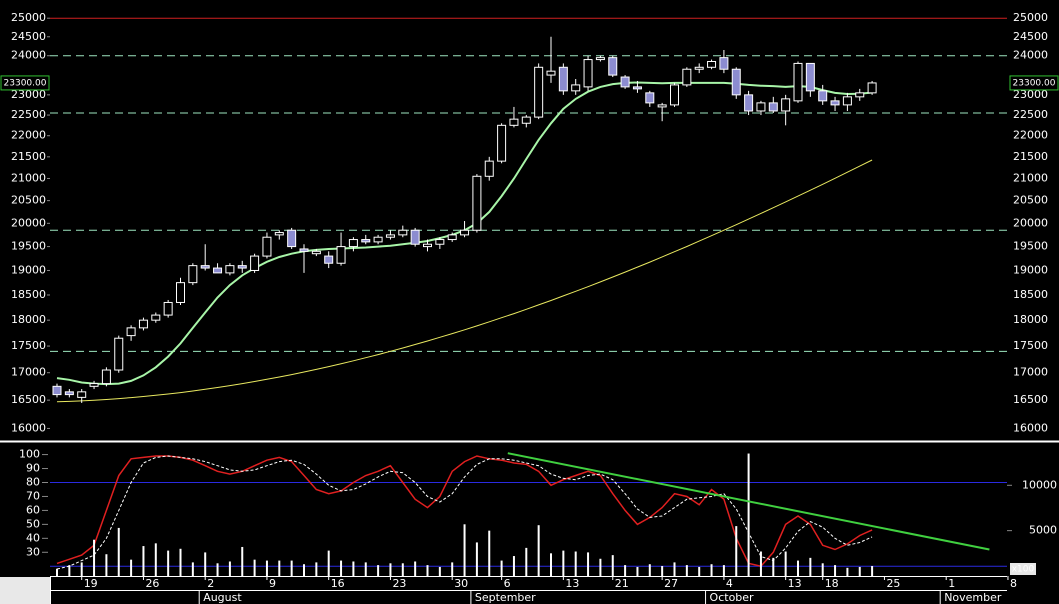 This screenshot has height=604, width=1059. What do you see at coordinates (28, 399) in the screenshot?
I see `y-tick-label: 16500` at bounding box center [28, 399].